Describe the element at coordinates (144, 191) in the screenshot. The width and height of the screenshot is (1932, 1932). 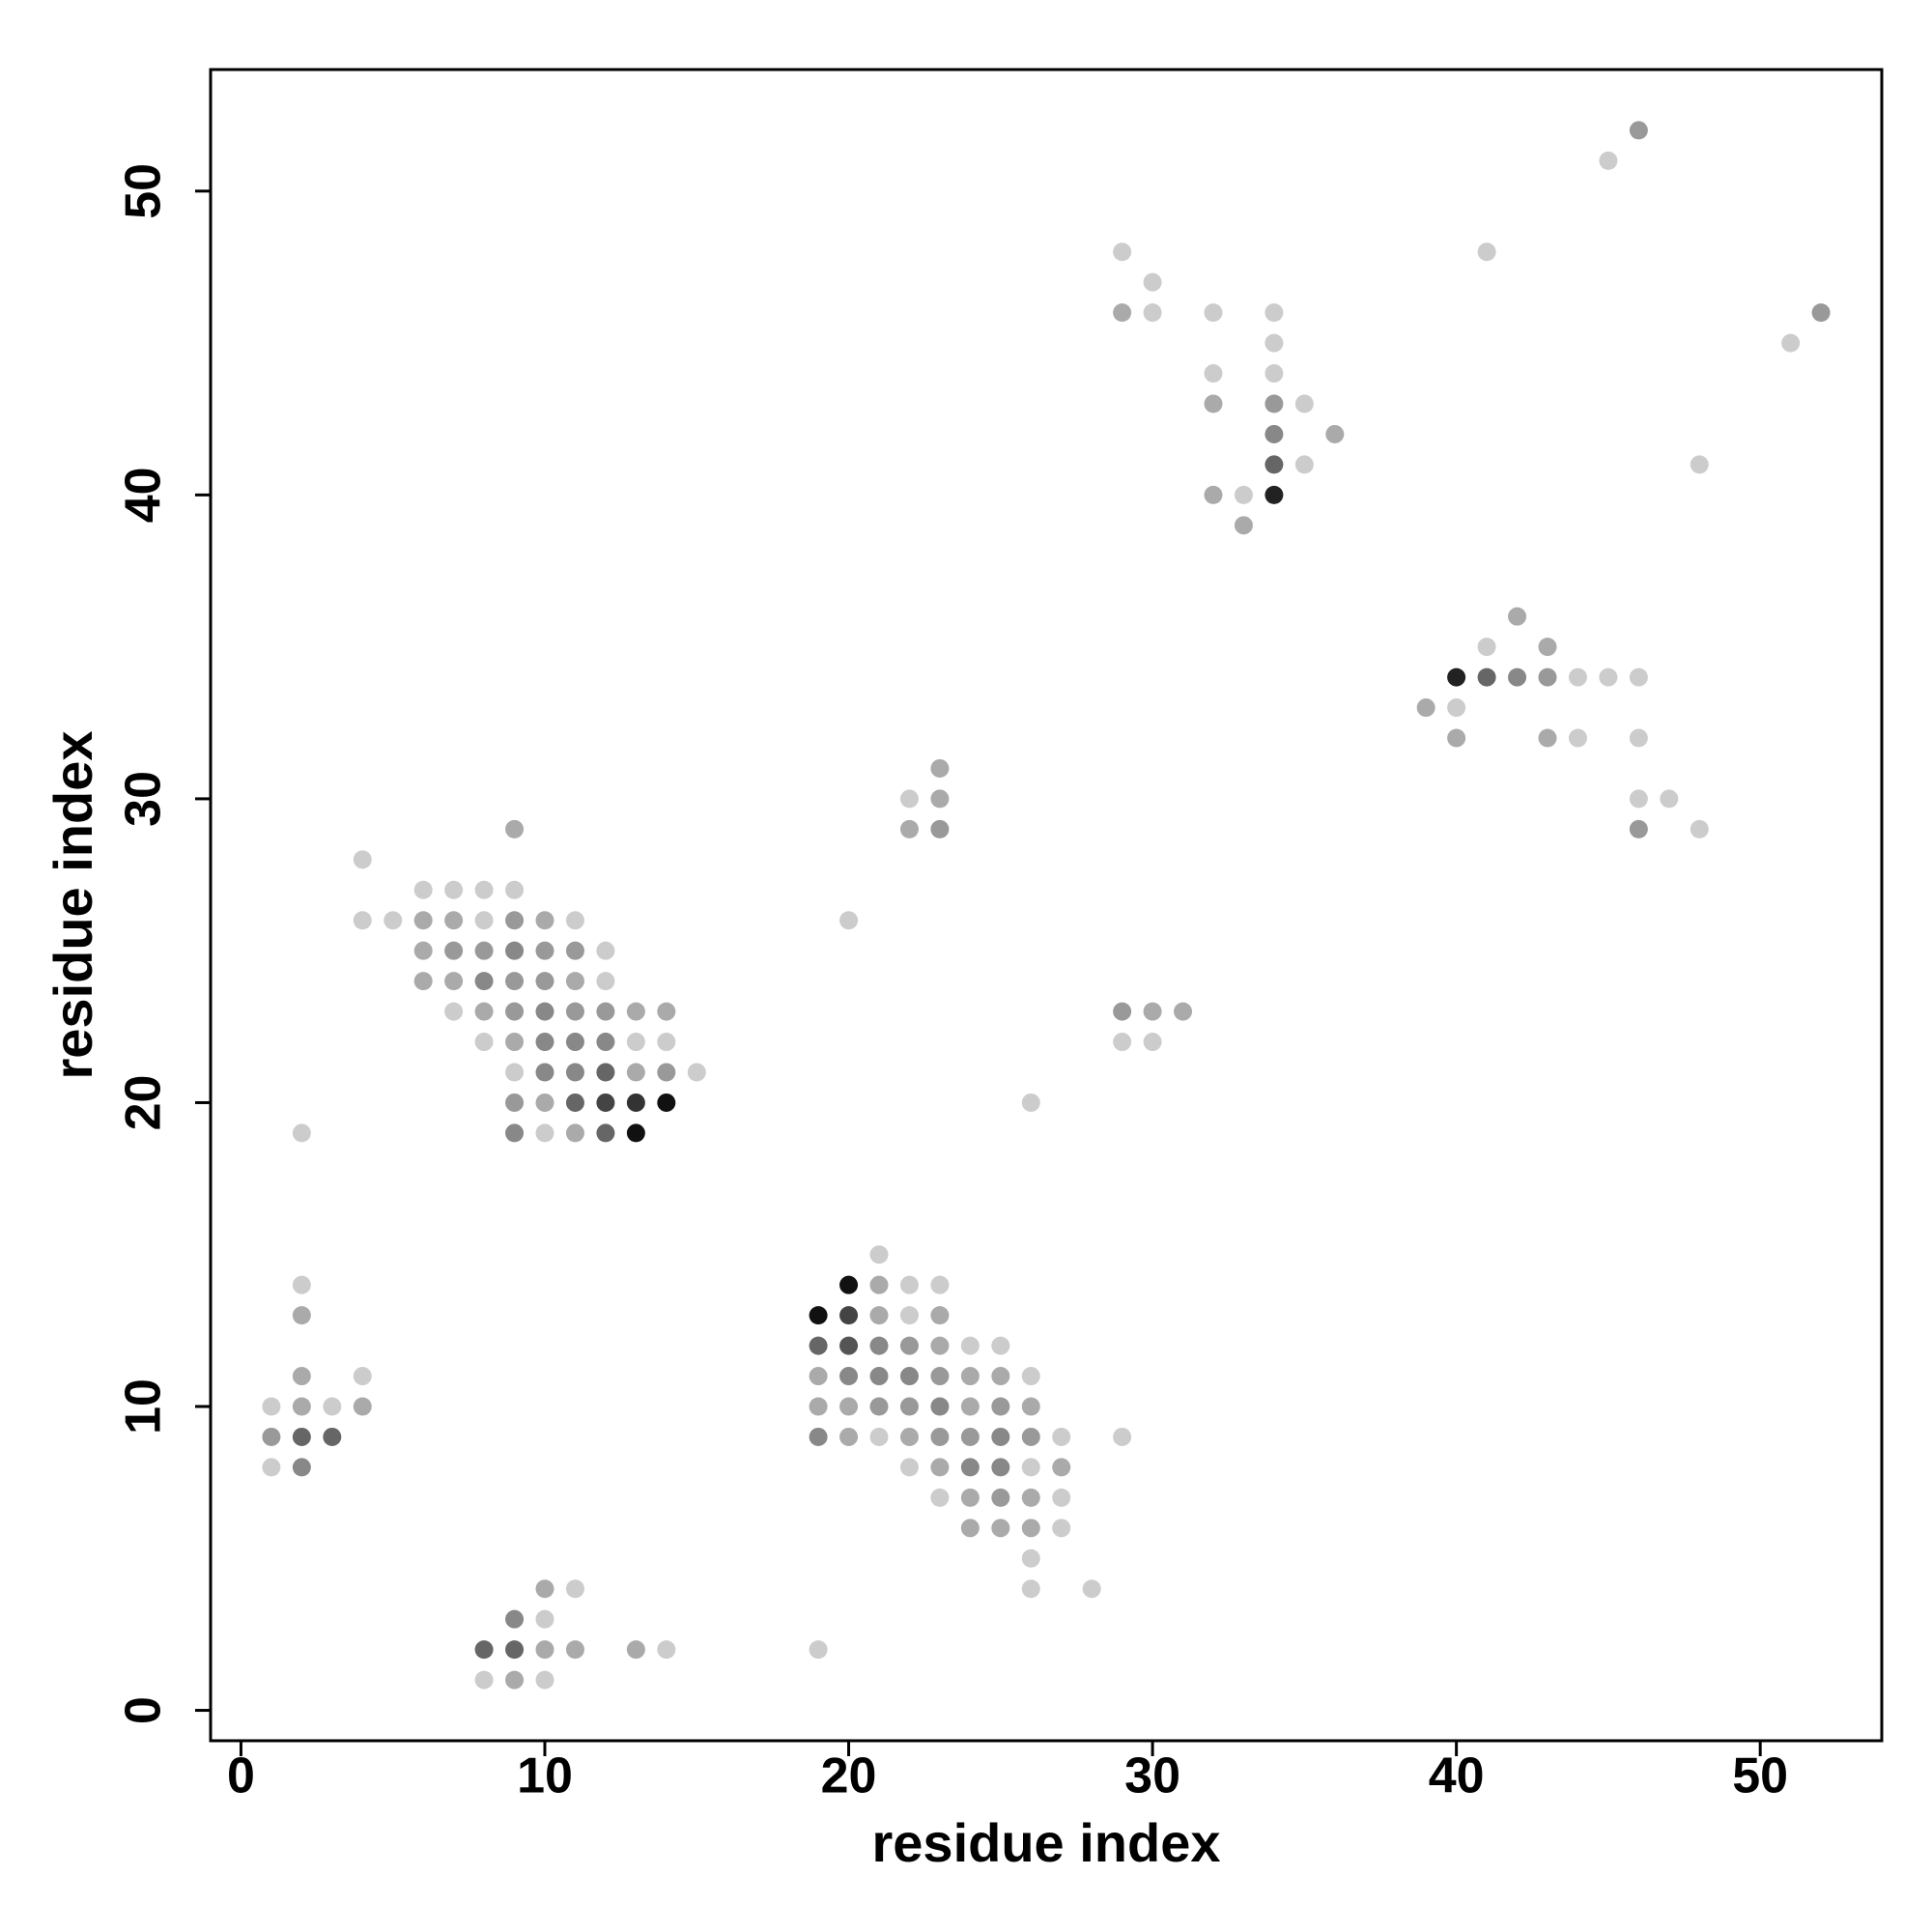
I see `y-tick-label: 50` at that location.